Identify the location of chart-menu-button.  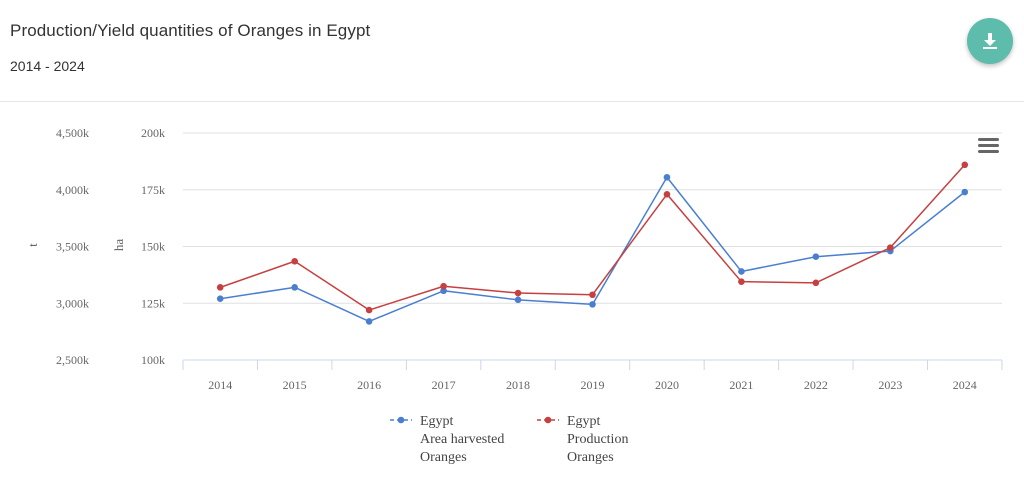
(988, 145).